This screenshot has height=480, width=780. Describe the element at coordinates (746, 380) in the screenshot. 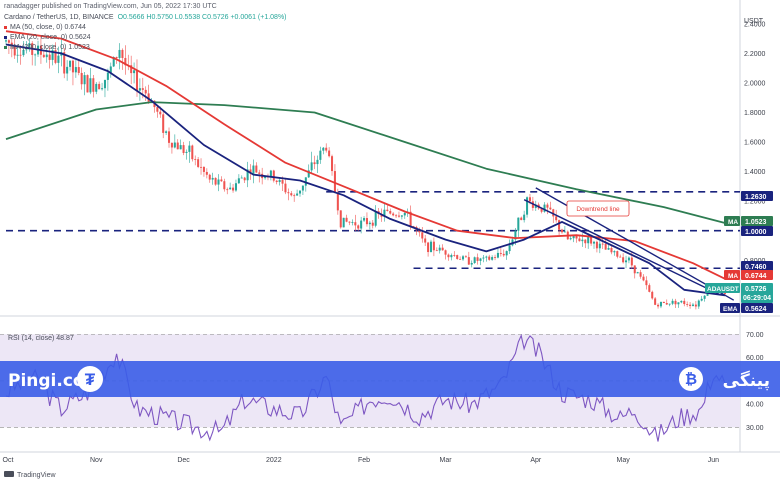

I see `brand-right-text: پینگی` at that location.